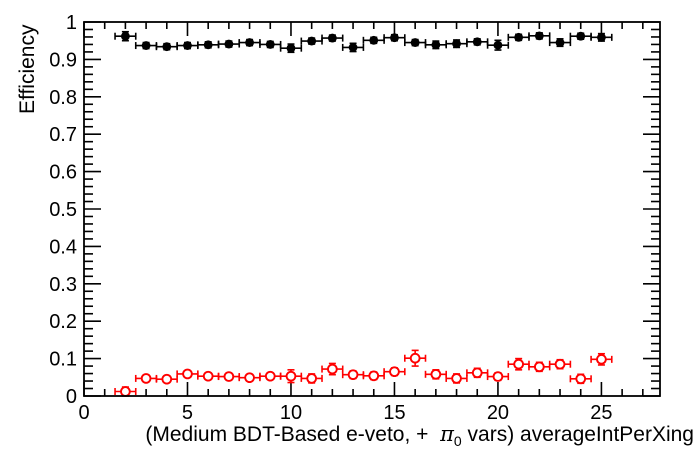 Image resolution: width=696 pixels, height=472 pixels. I want to click on x-tick-label: 5, so click(187, 413).